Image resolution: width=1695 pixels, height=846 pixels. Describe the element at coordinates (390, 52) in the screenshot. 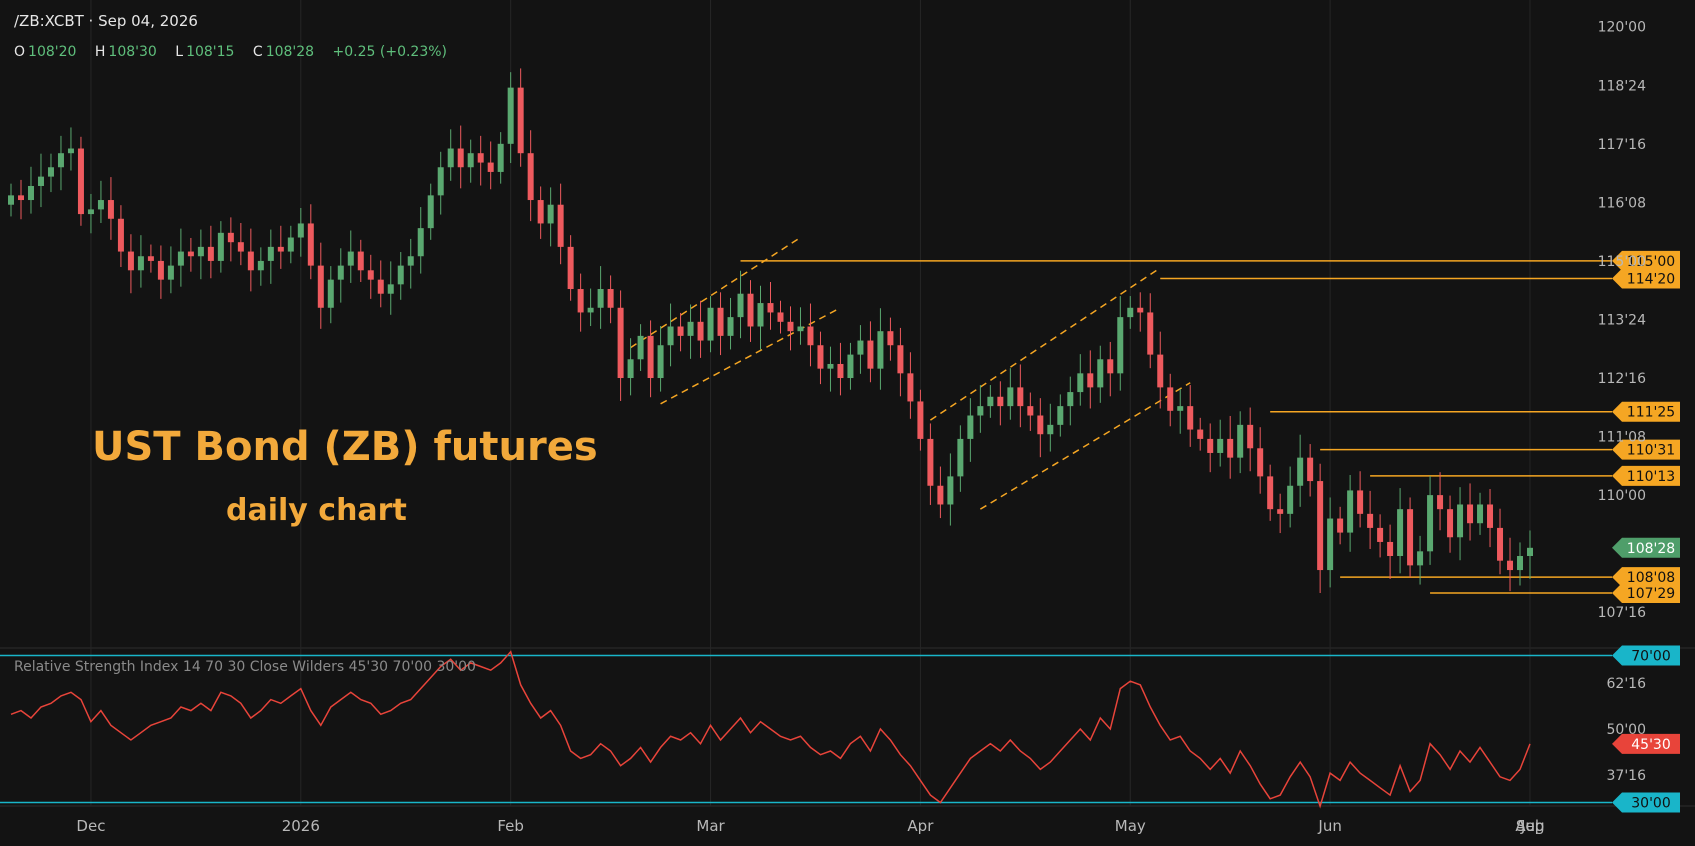

I see `change-value: +0.25 (+0.23%)` at that location.